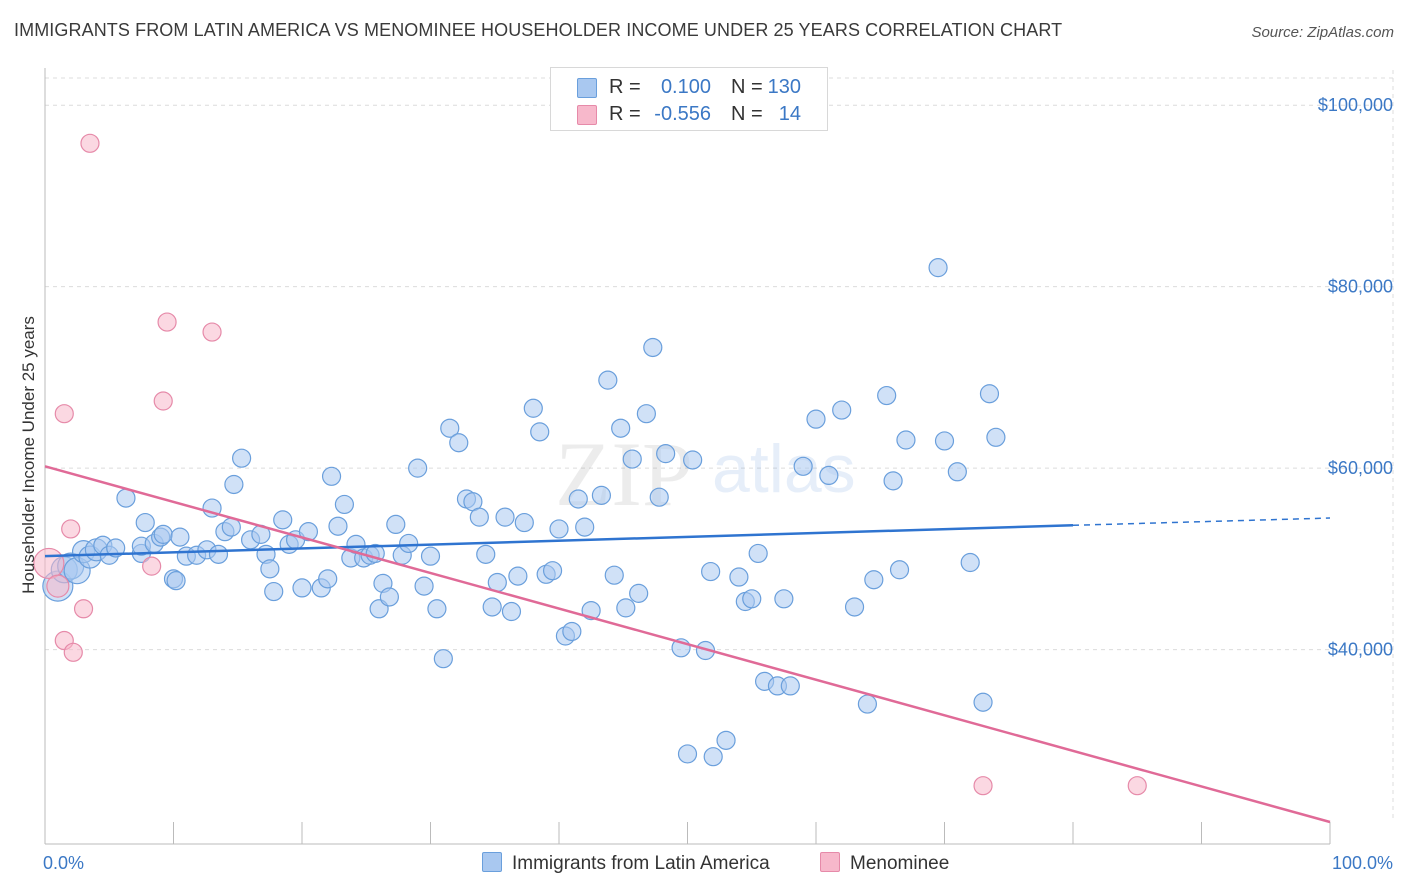  I want to click on legend-row-blue: R = 0.100 N = 130, so click(689, 87).